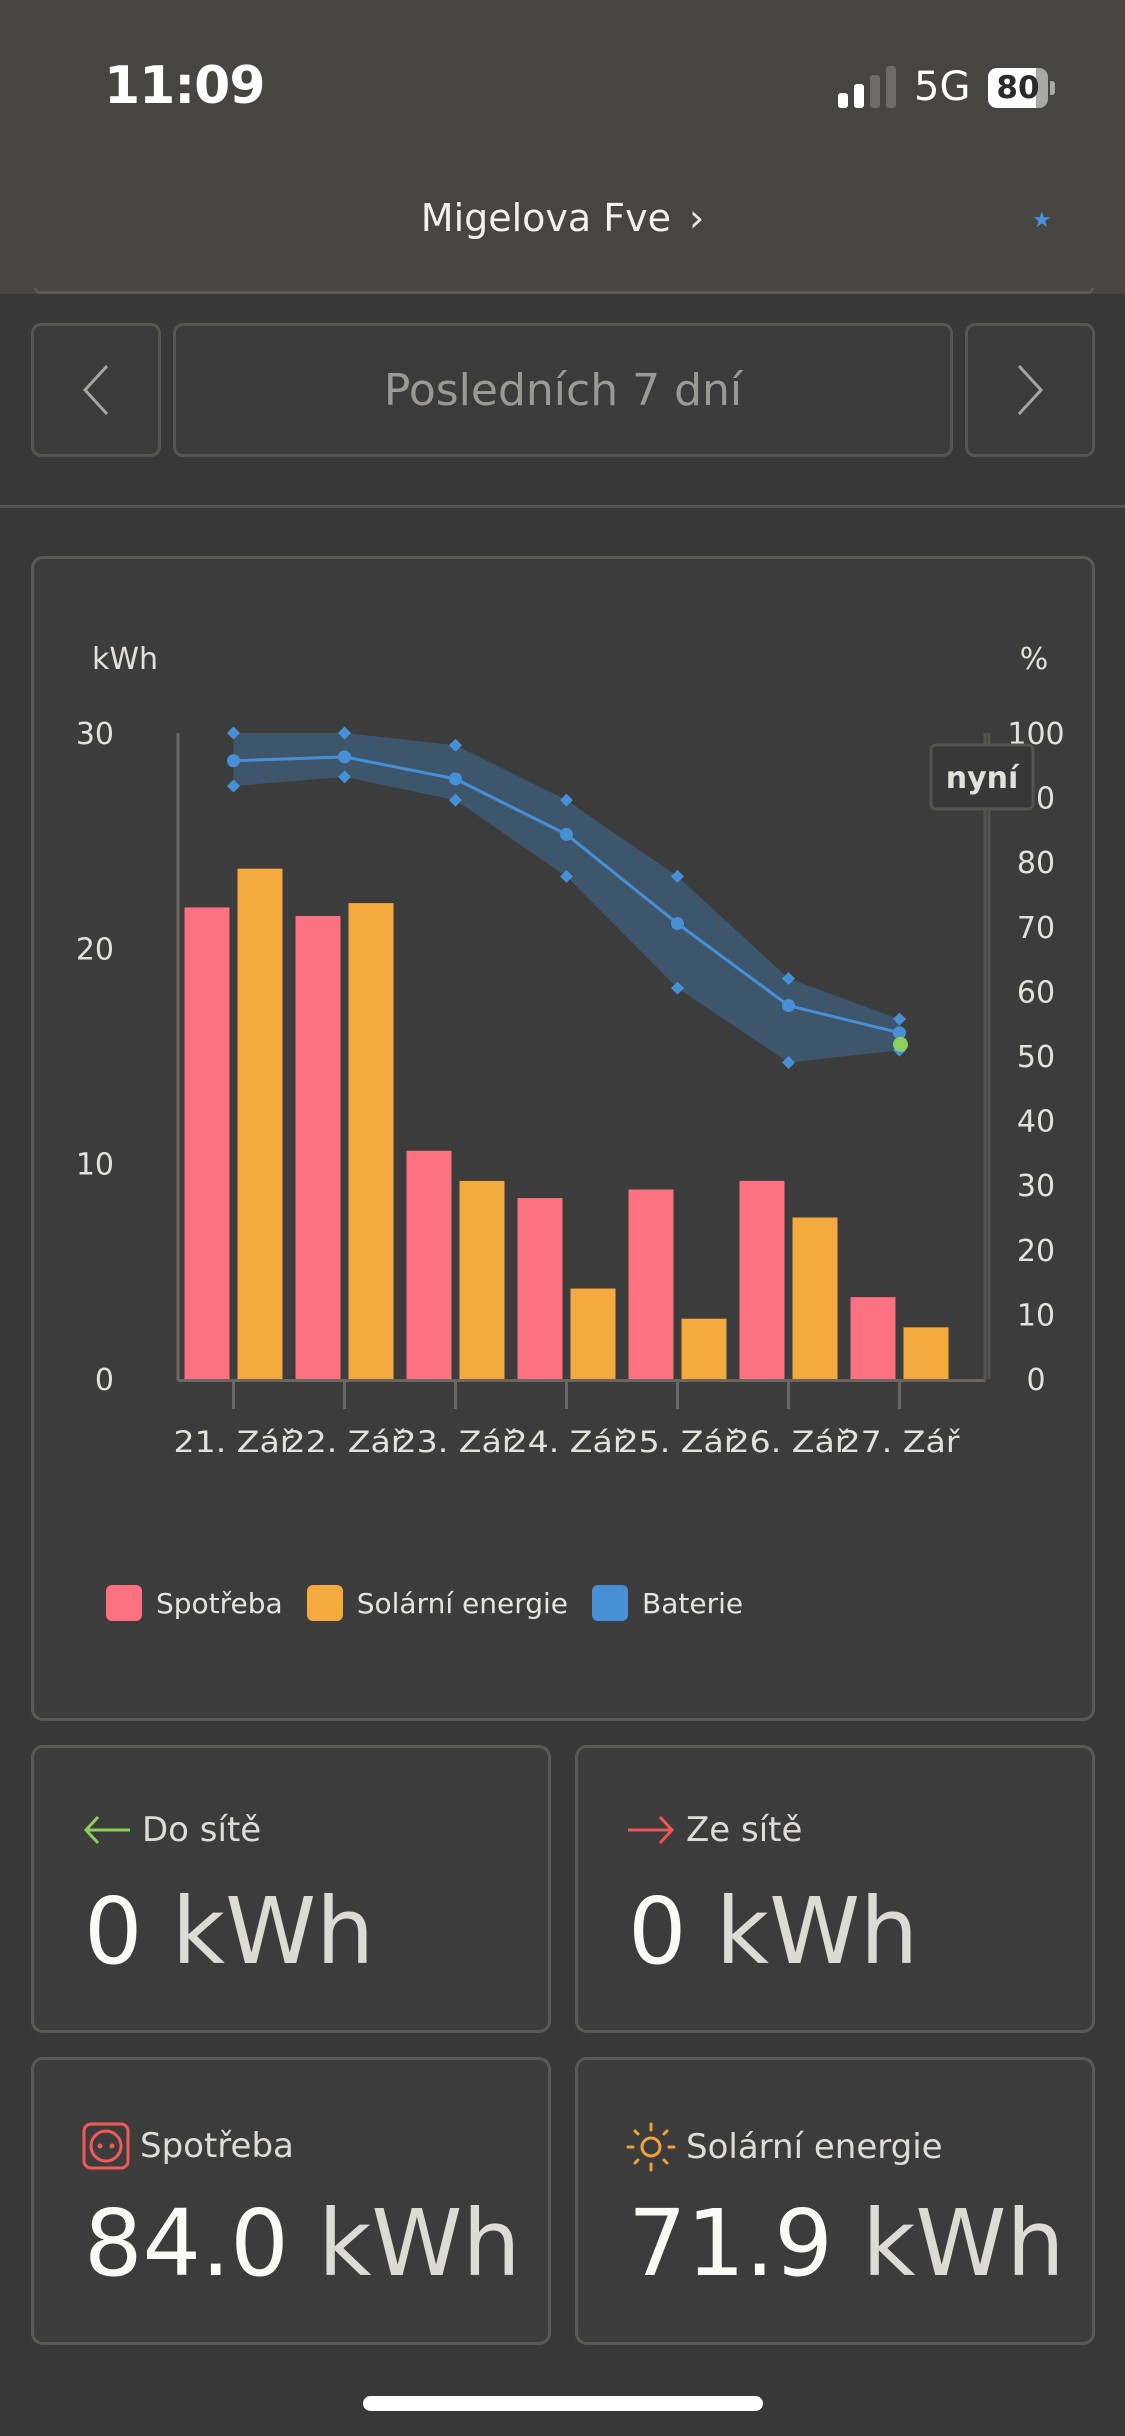 This screenshot has width=1125, height=2436. Describe the element at coordinates (730, 2243) in the screenshot. I see `stat-number: 71.9` at that location.